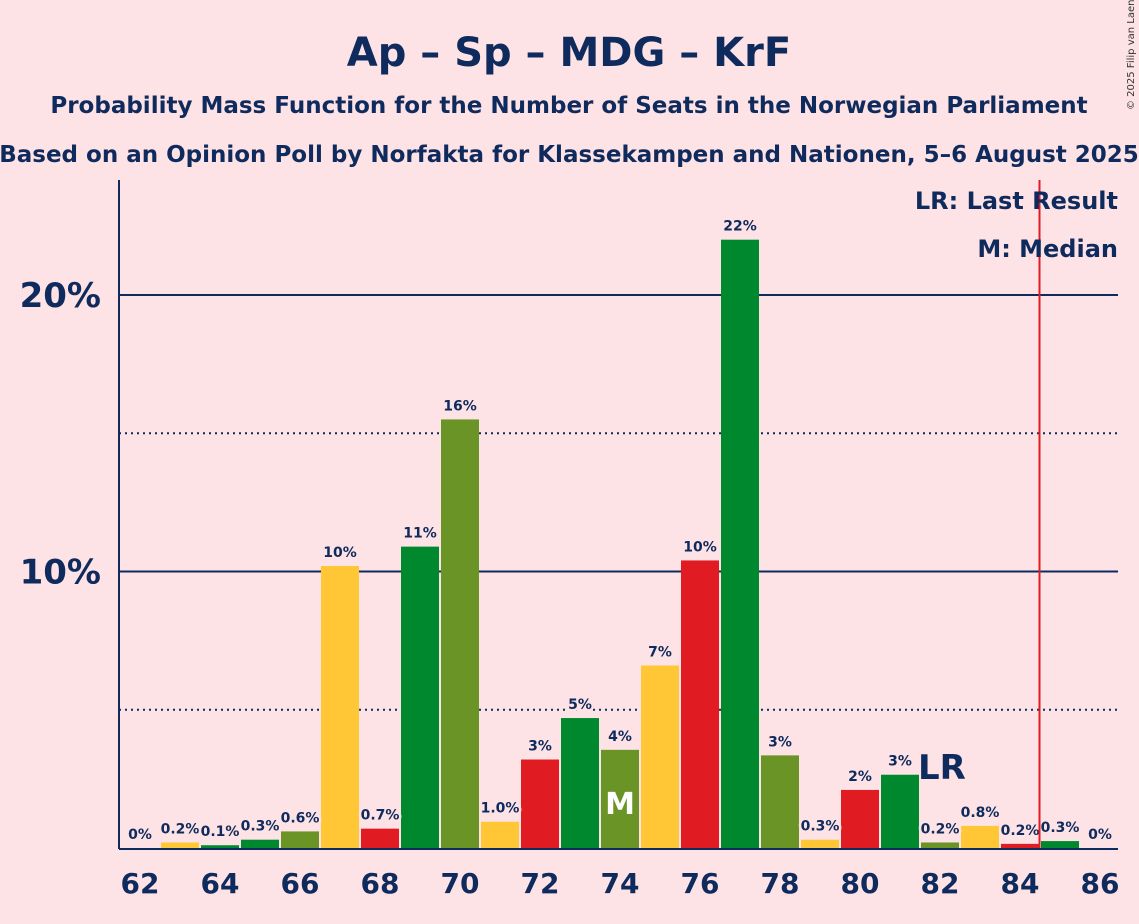  Describe the element at coordinates (140, 883) in the screenshot. I see `x-tick-label: 62` at that location.